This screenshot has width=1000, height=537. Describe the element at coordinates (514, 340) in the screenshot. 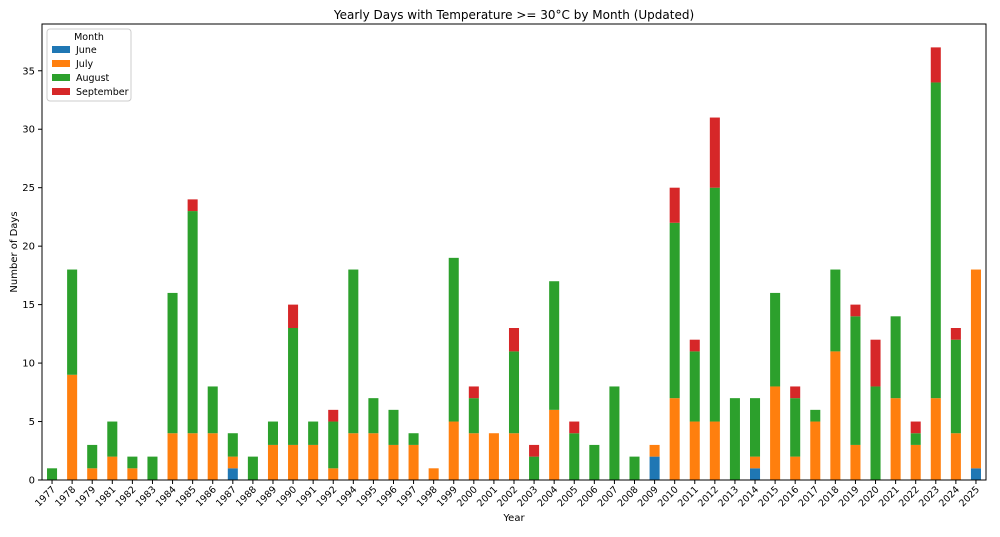

I see `bar-september-2002` at that location.